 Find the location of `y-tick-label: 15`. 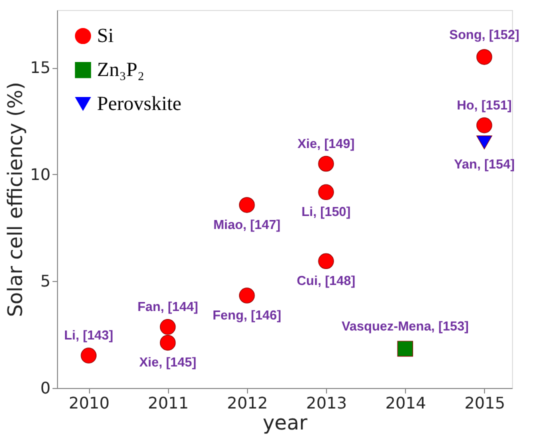

y-tick-label: 15 is located at coordinates (40, 68).